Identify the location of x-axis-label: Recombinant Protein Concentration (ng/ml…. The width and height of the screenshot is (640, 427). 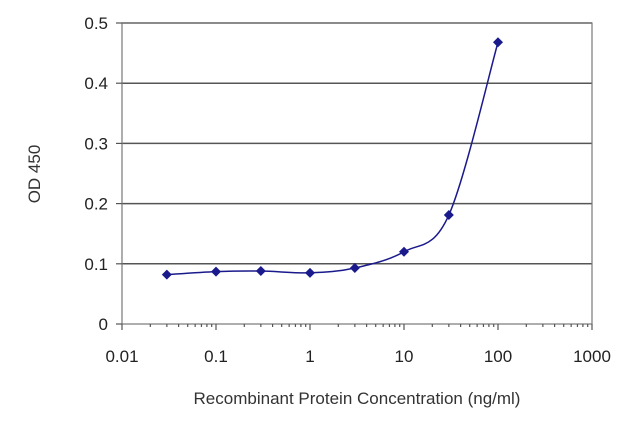
(357, 398).